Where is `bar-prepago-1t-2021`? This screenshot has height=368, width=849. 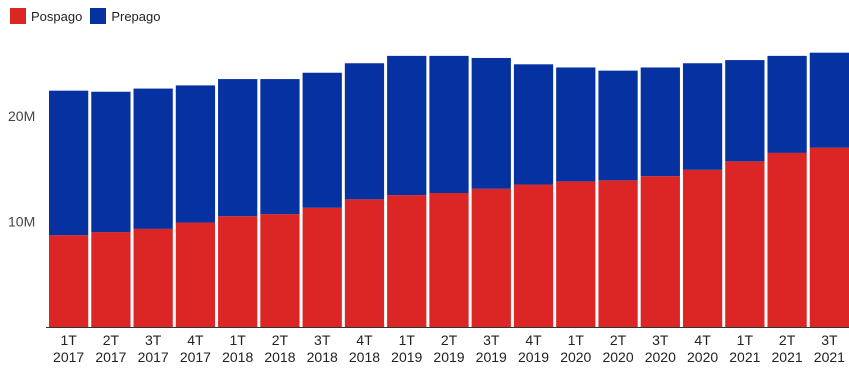 bar-prepago-1t-2021 is located at coordinates (744, 110).